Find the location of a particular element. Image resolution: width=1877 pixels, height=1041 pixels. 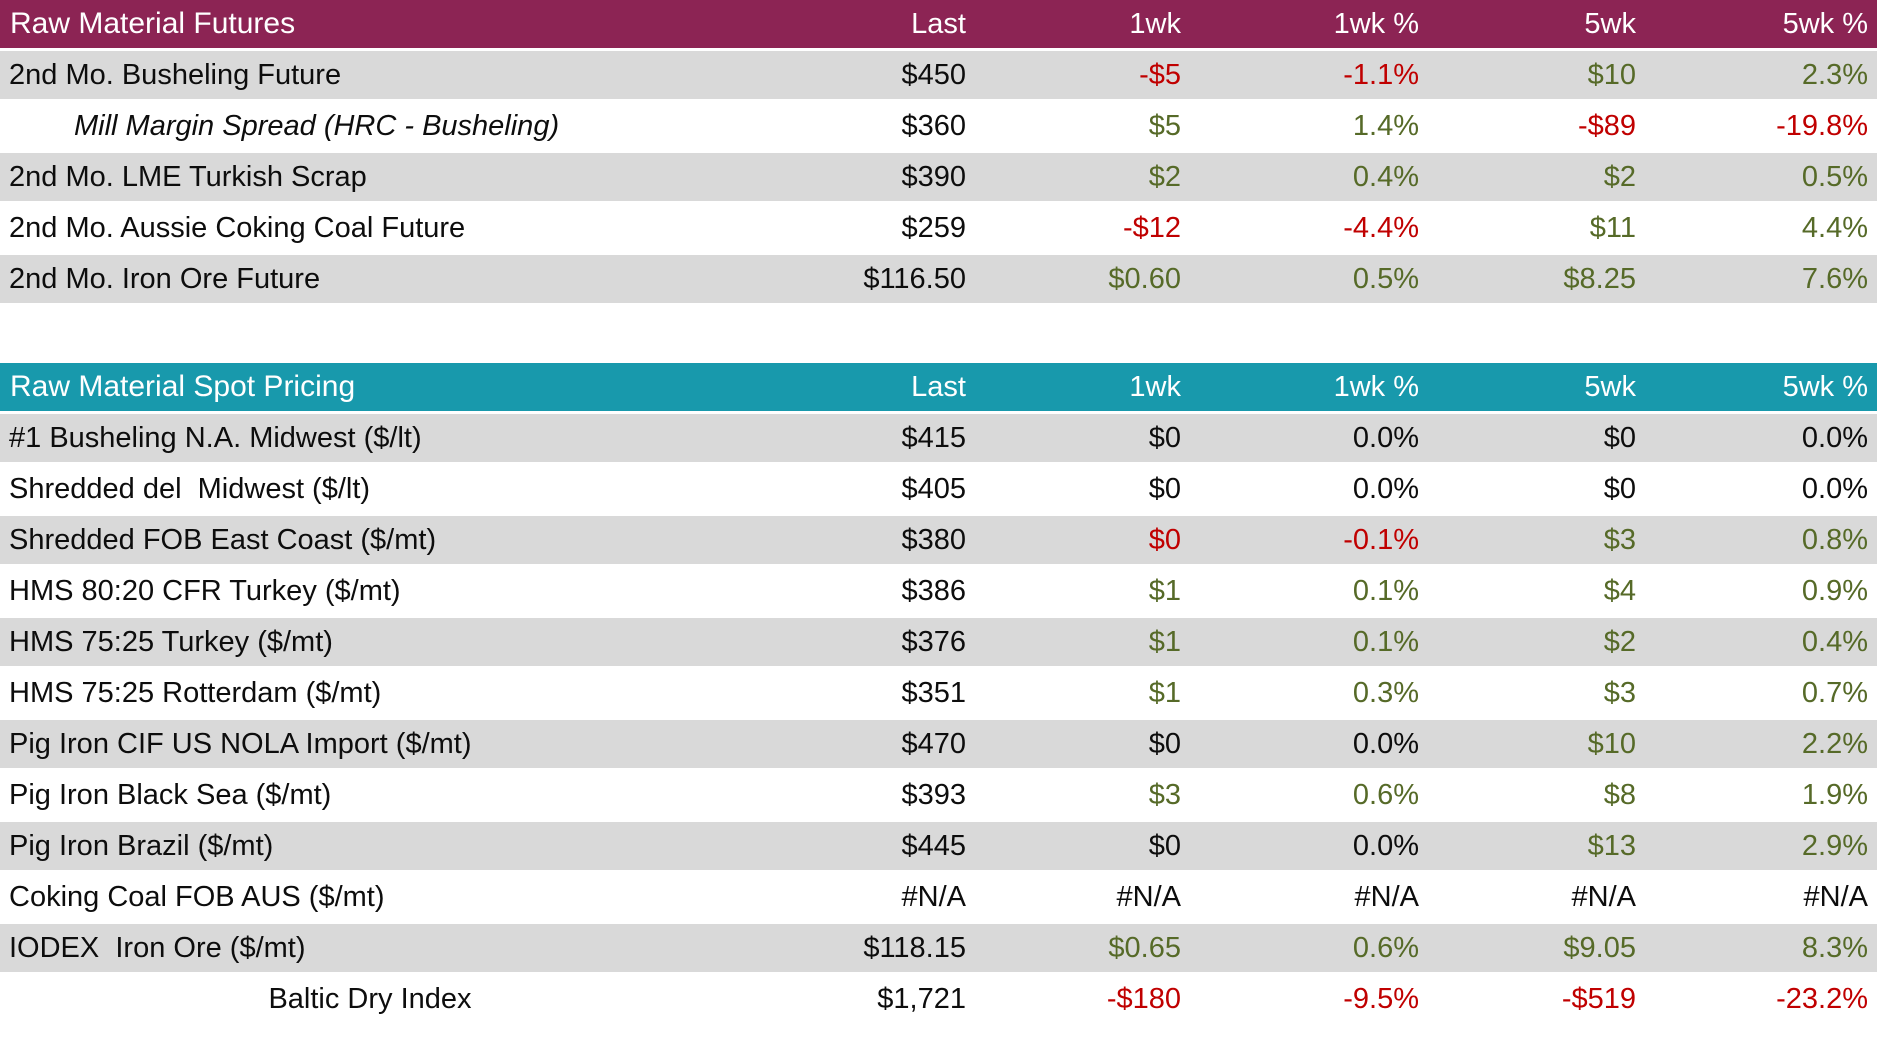

cell-1wk: $3 is located at coordinates (1164, 794).